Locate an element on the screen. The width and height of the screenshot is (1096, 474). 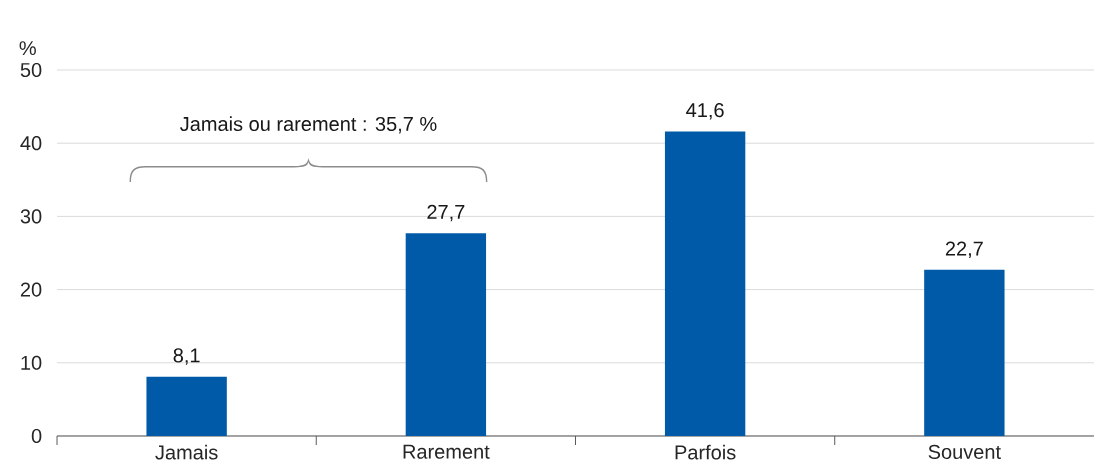
x-tick-label: Jamais is located at coordinates (186, 452).